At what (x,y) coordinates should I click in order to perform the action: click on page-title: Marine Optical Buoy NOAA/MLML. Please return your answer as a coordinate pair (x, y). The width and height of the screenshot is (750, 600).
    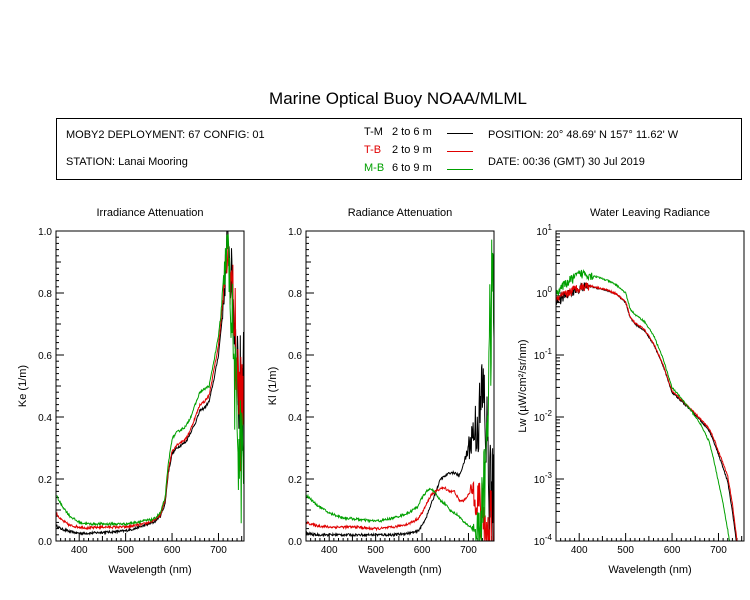
    Looking at the image, I should click on (398, 98).